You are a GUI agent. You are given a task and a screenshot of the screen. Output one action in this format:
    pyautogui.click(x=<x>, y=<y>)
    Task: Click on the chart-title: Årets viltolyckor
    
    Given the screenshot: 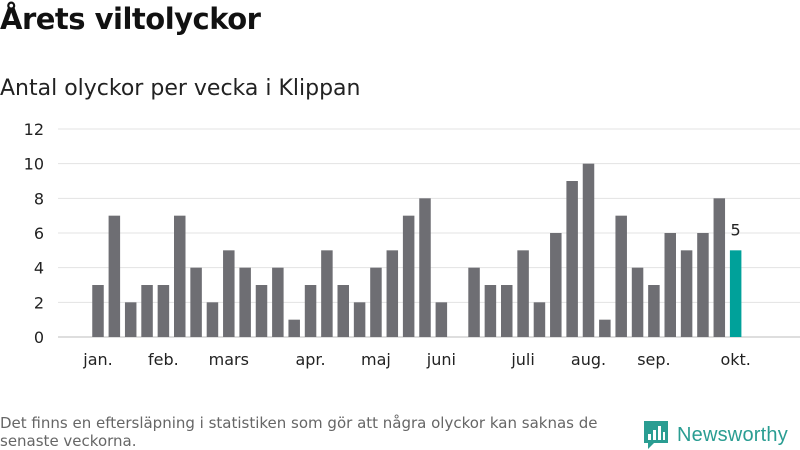 What is the action you would take?
    pyautogui.click(x=130, y=19)
    